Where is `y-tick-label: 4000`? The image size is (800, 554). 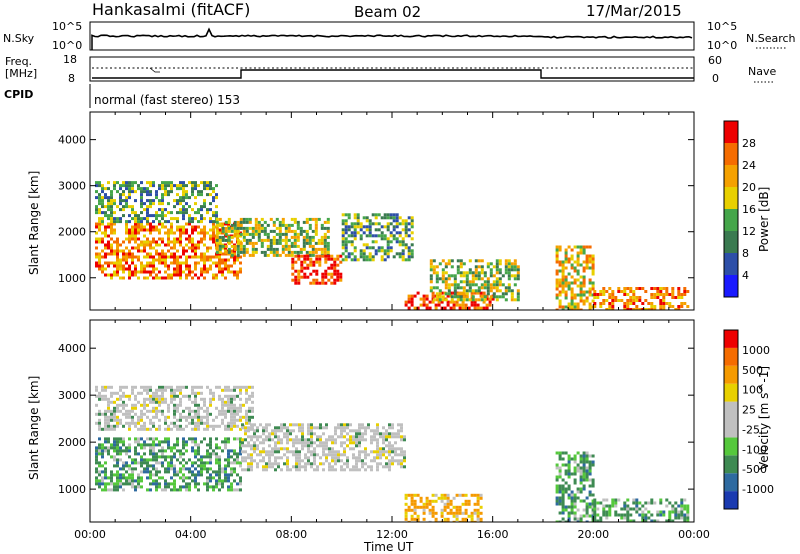 y-tick-label: 4000 is located at coordinates (72, 140).